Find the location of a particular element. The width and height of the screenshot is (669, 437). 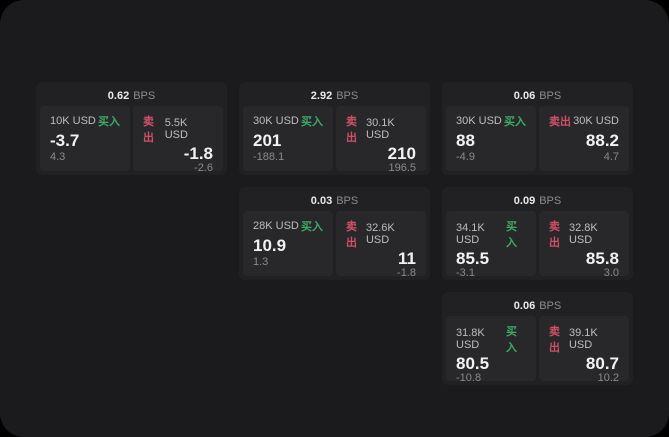

buy-delta: -188.1 is located at coordinates (269, 157).